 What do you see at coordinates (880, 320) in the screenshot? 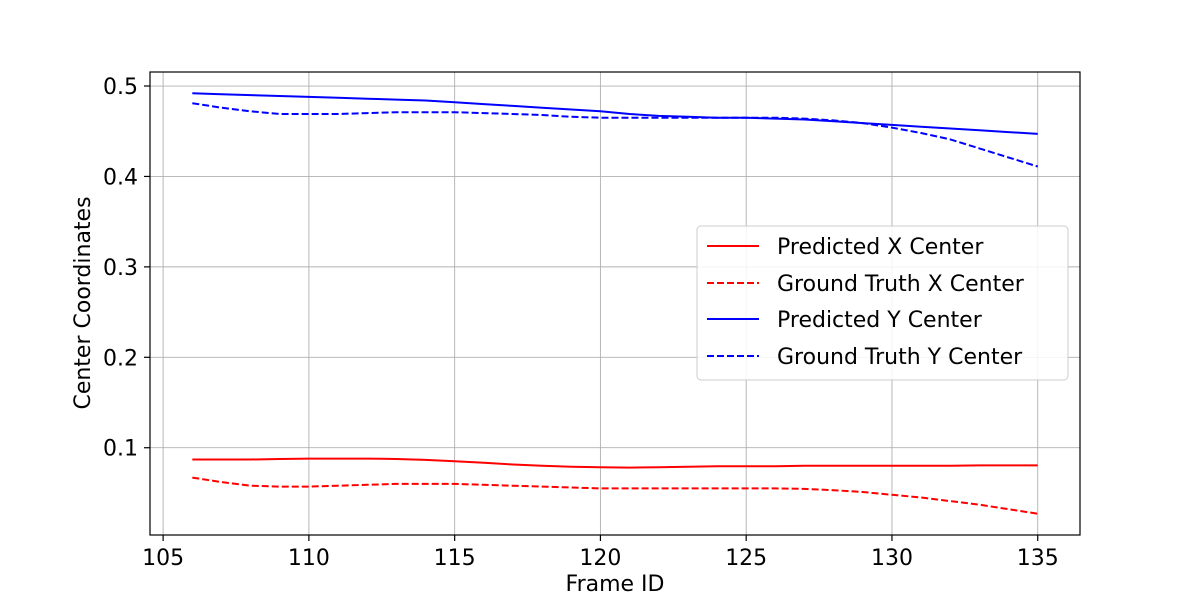
I see `legend-label-predicted-y: Predicted Y Center` at bounding box center [880, 320].